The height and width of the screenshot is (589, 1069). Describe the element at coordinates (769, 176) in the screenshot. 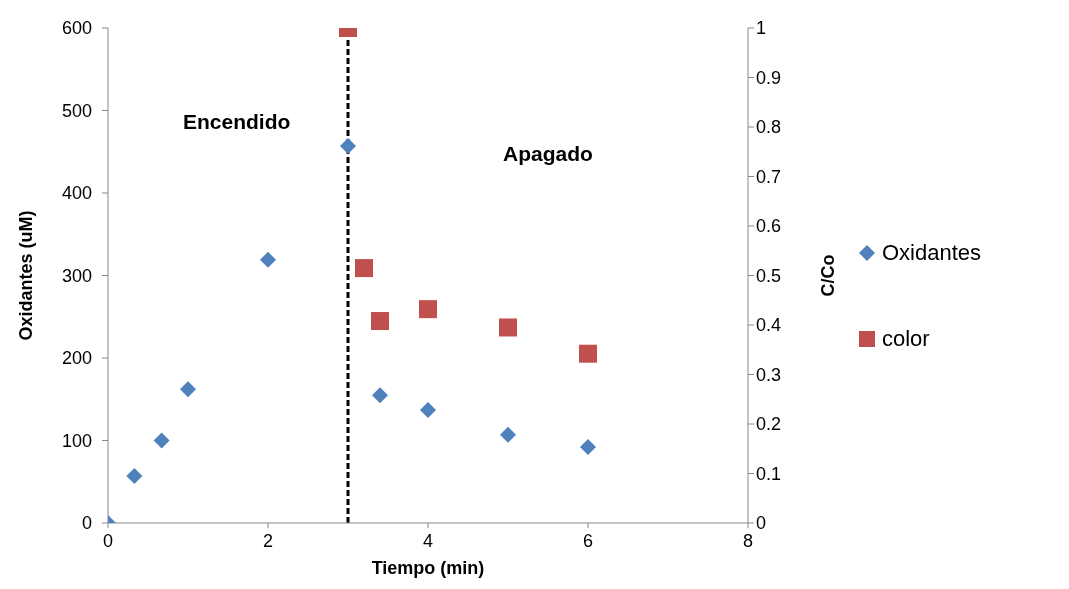

I see `y2-tick-label: 0.7` at that location.